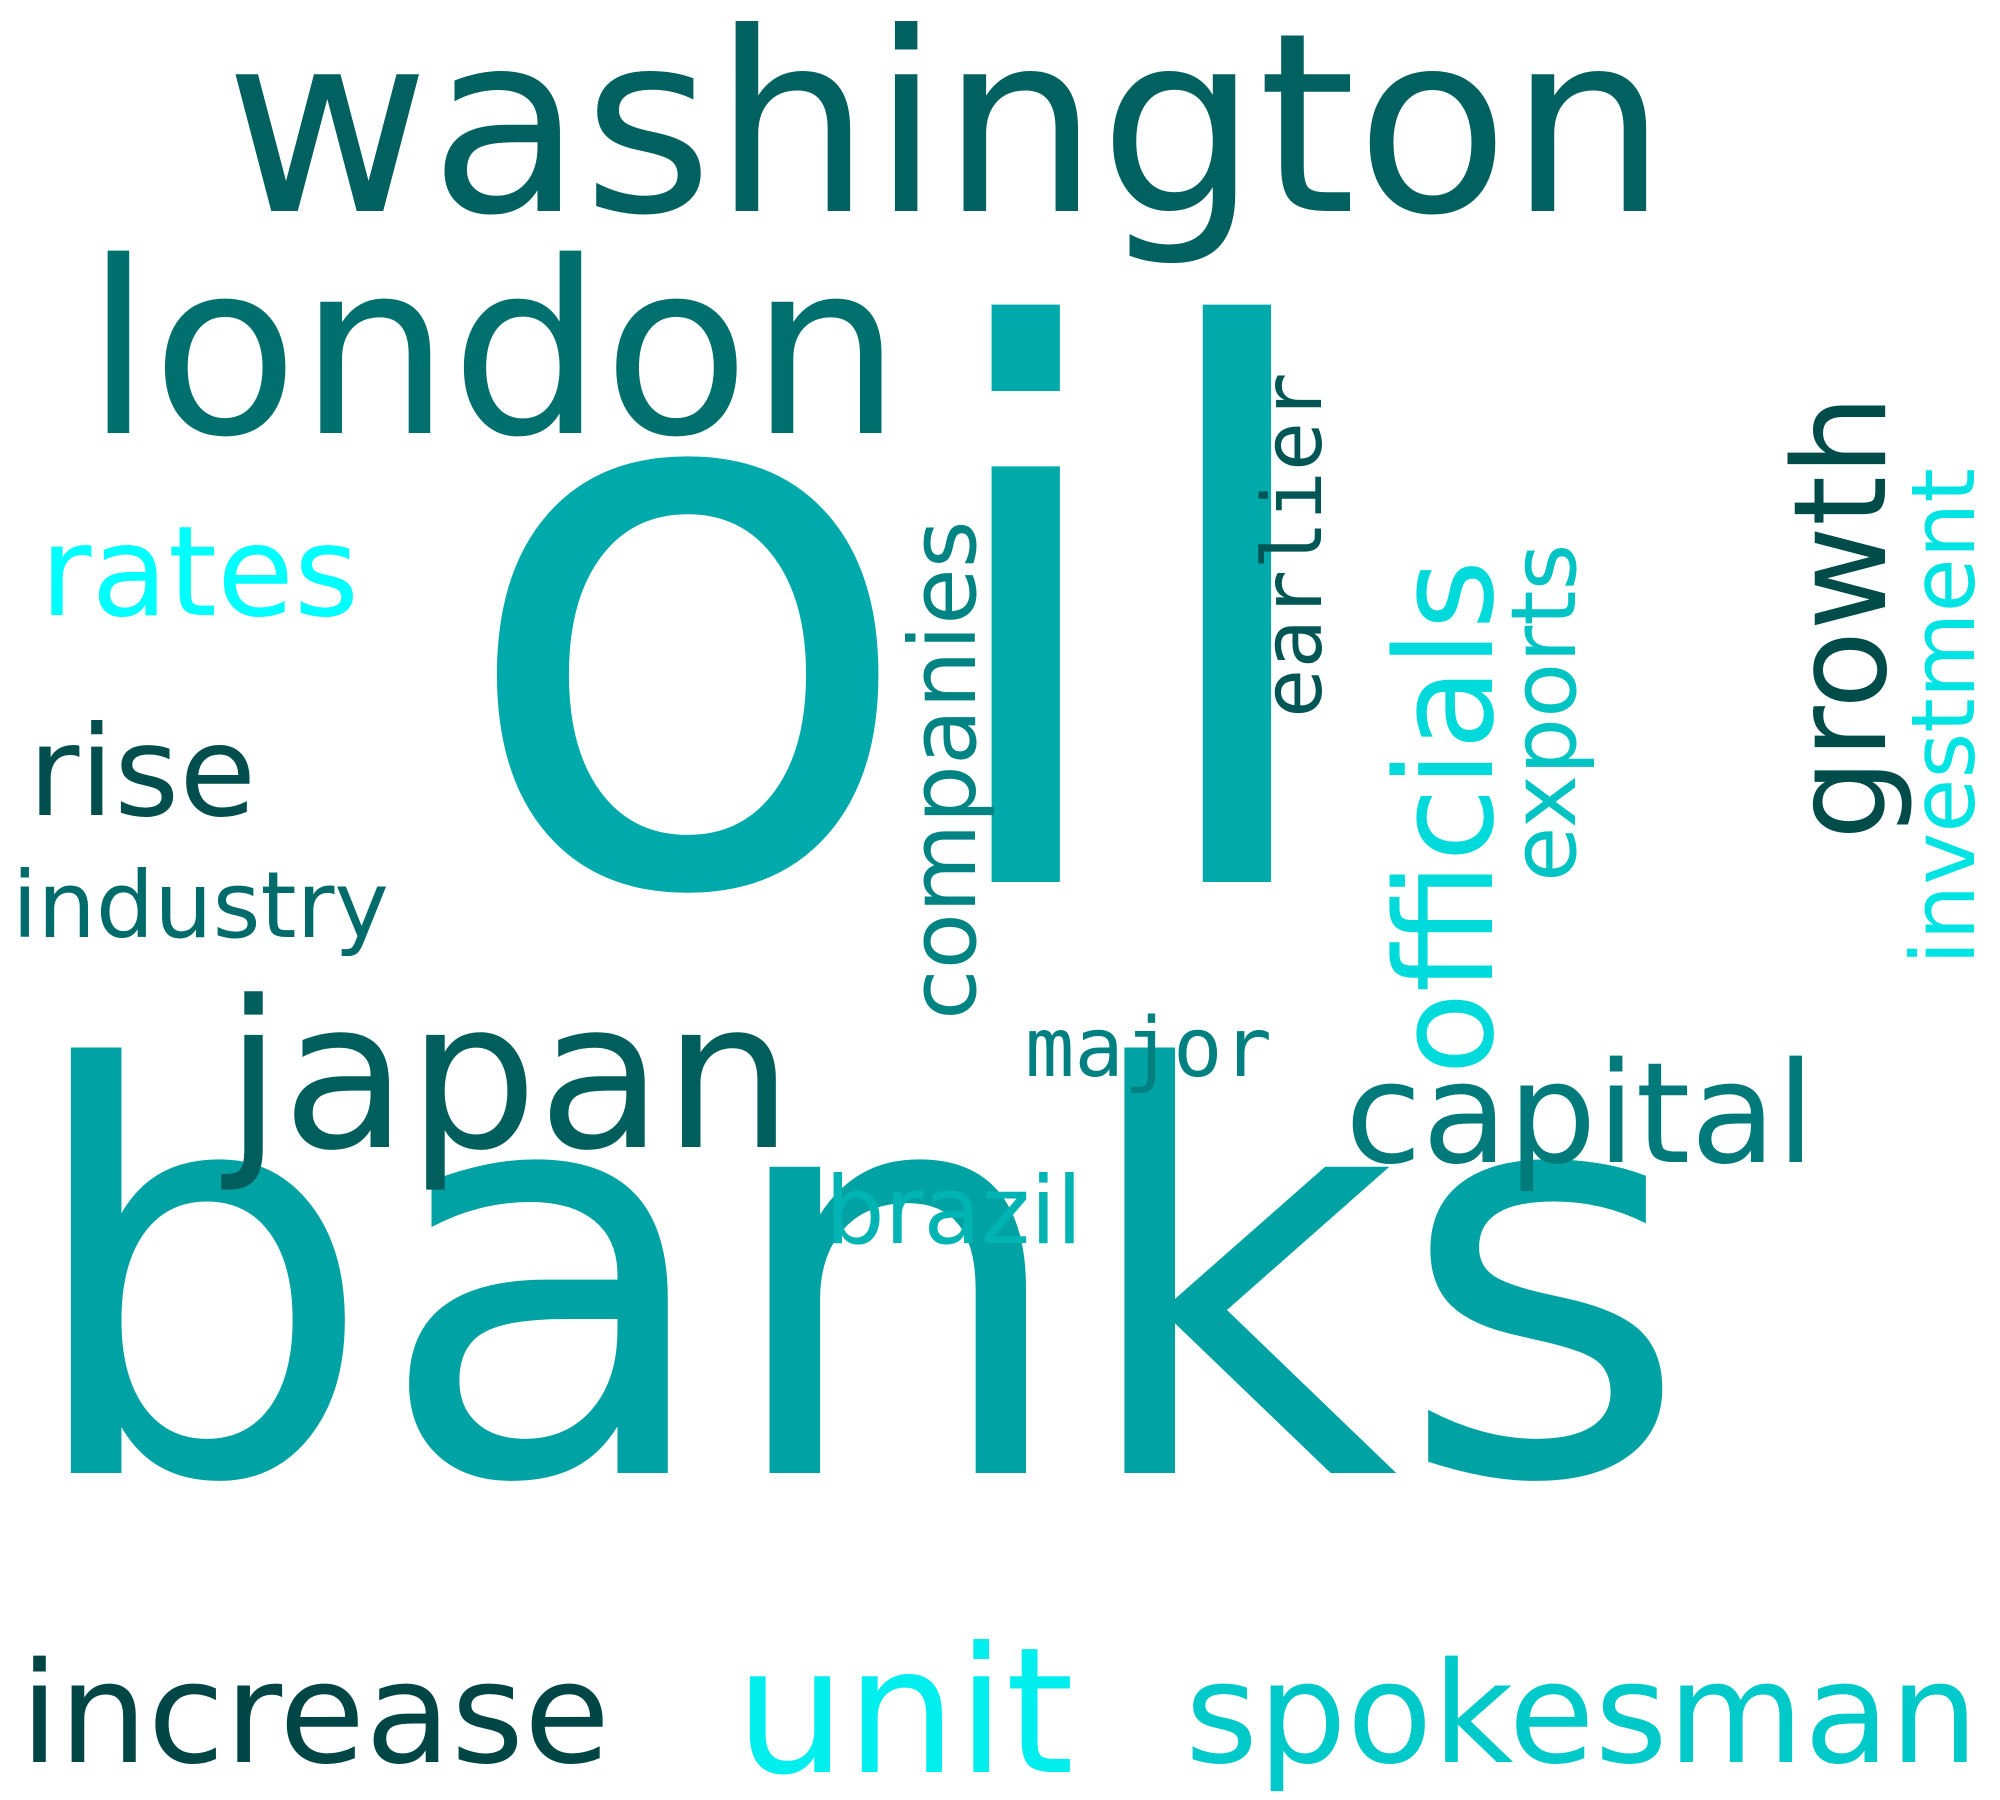 The width and height of the screenshot is (2000, 1800). What do you see at coordinates (943, 770) in the screenshot?
I see `word-companies: companies` at bounding box center [943, 770].